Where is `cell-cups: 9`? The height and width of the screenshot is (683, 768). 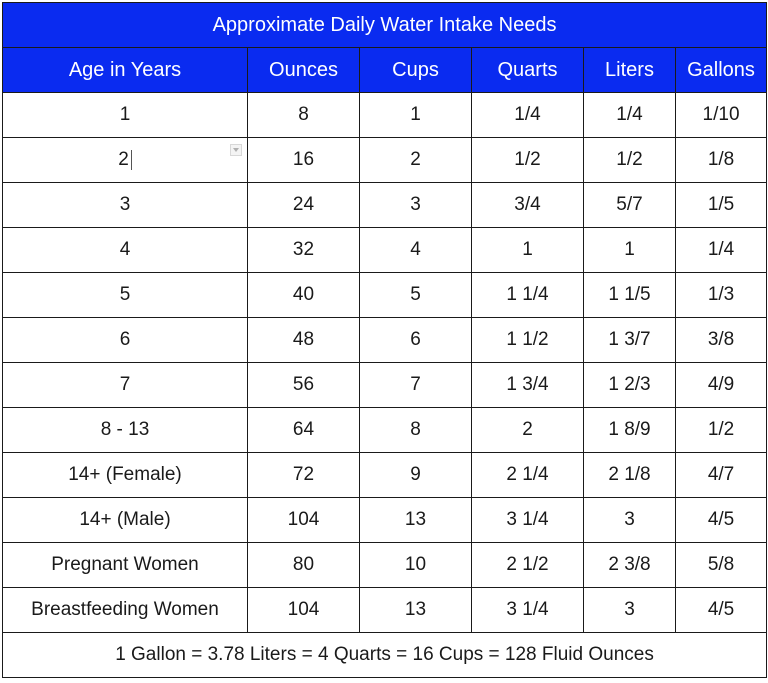 cell-cups: 9 is located at coordinates (415, 475).